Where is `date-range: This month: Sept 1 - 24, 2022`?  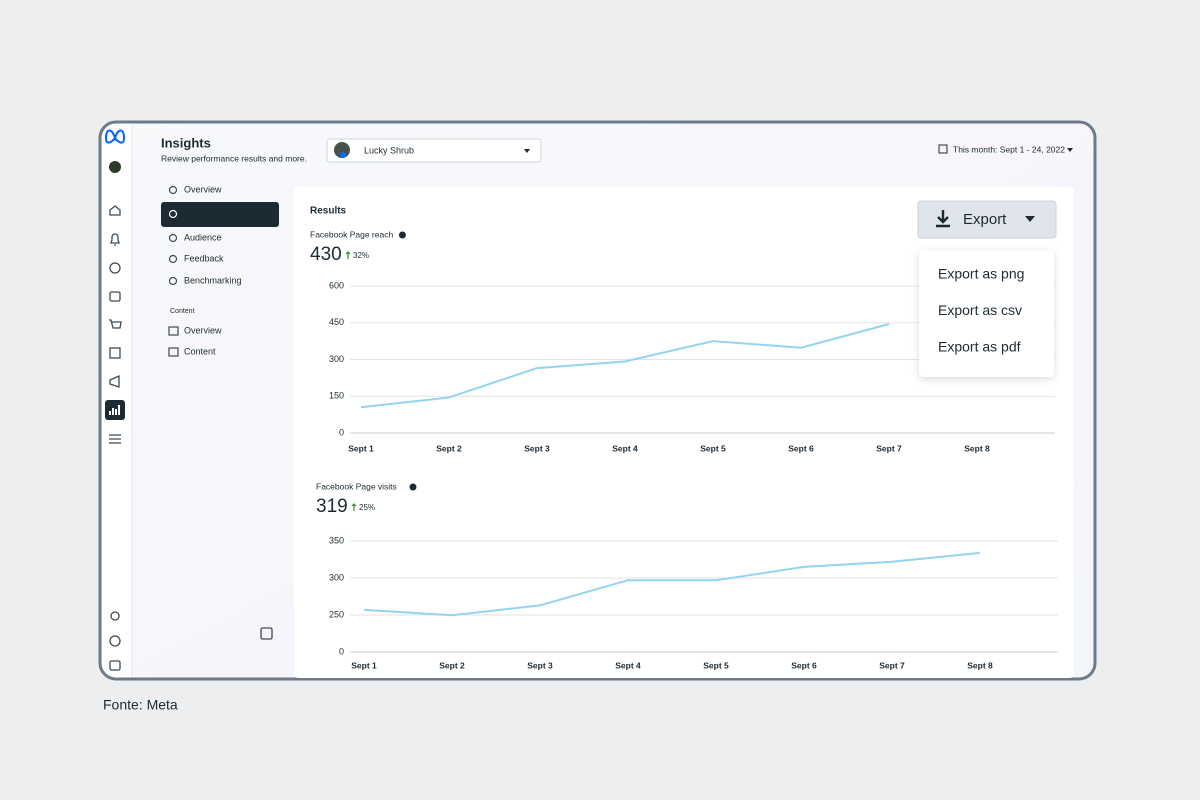
date-range: This month: Sept 1 - 24, 2022 is located at coordinates (1009, 149).